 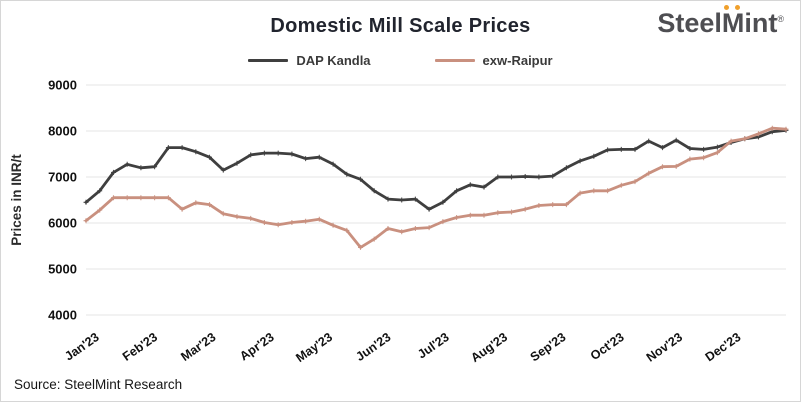 I want to click on y-tick-label: 4000, so click(x=62, y=315).